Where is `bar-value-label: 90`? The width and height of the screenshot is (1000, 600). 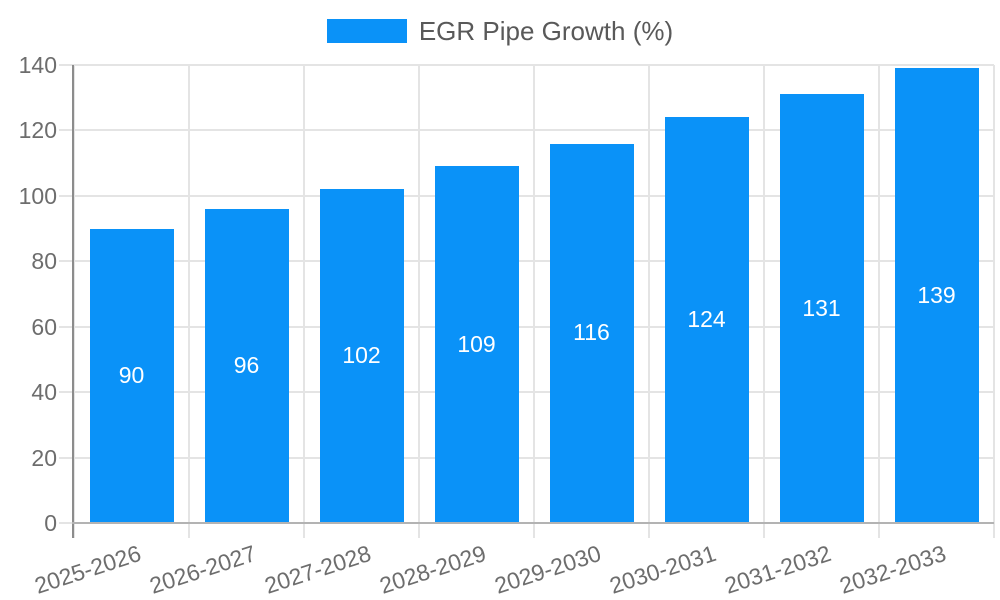 bar-value-label: 90 is located at coordinates (131, 374).